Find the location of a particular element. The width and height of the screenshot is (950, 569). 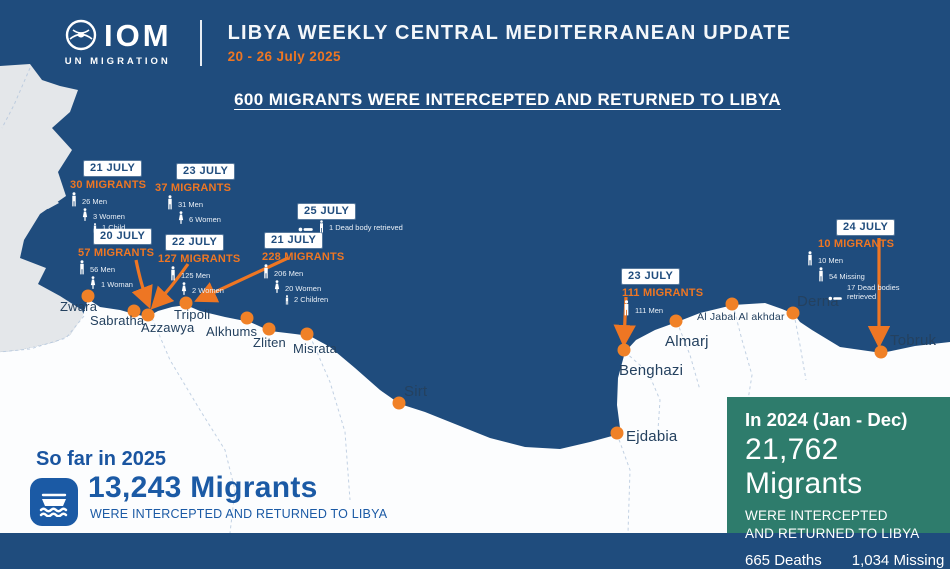

event-detail: 56 Men is located at coordinates (103, 269).